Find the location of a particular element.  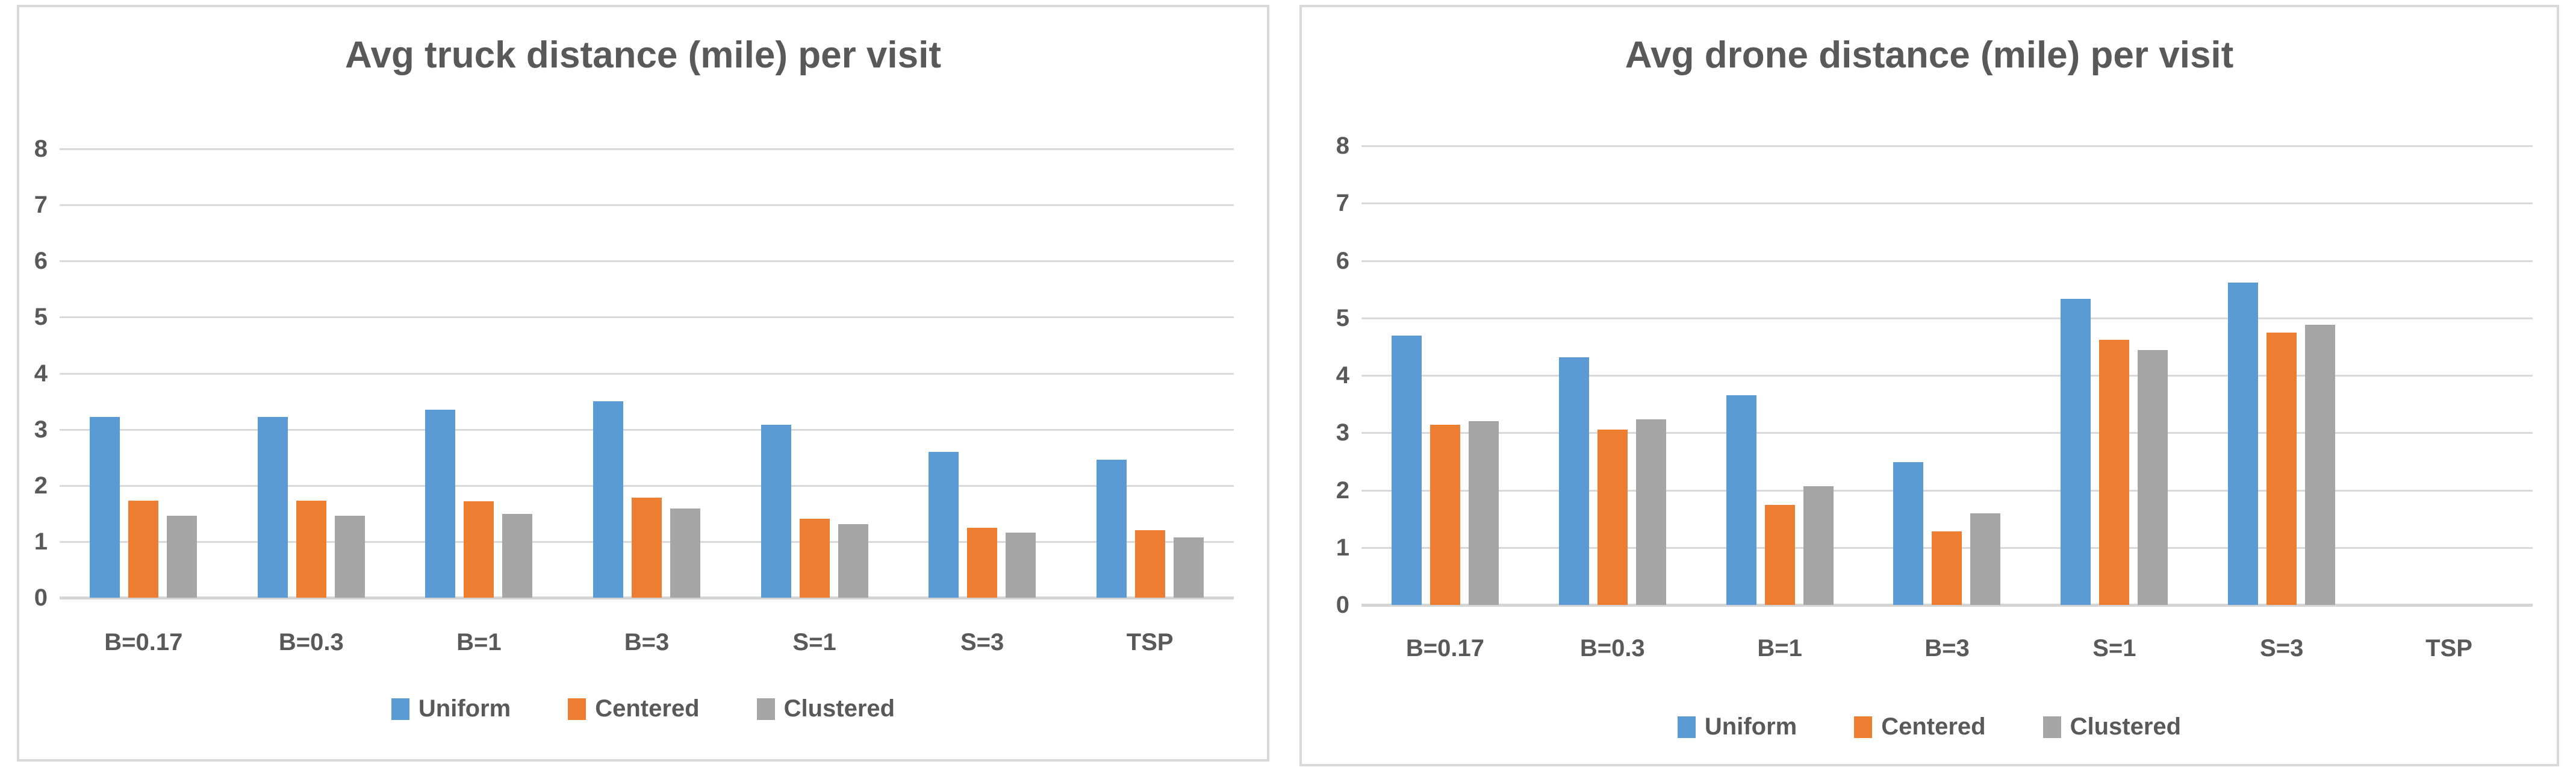

bar-group-B=1 is located at coordinates (1780, 375).